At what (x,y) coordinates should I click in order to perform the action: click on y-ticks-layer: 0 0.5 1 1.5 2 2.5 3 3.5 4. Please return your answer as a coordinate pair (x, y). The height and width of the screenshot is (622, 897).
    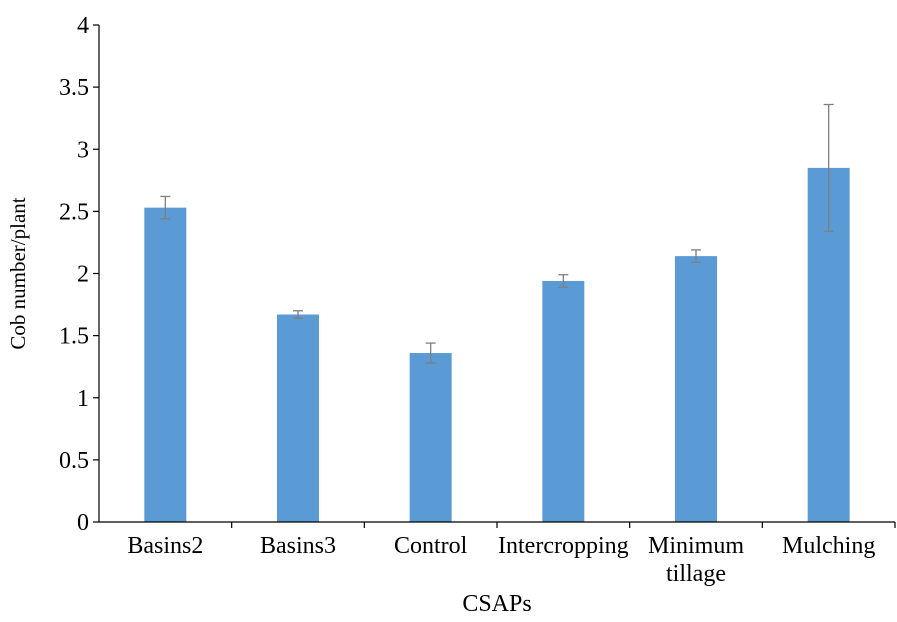
    Looking at the image, I should click on (79, 274).